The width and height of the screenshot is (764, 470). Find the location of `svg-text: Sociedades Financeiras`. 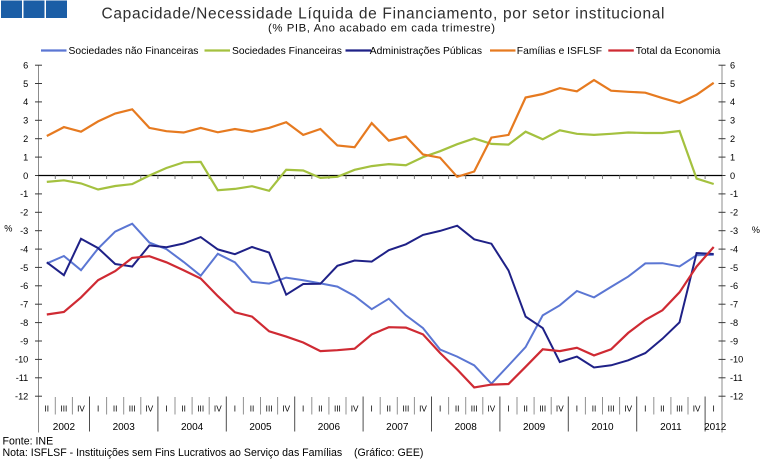

svg-text: Sociedades Financeiras is located at coordinates (287, 51).